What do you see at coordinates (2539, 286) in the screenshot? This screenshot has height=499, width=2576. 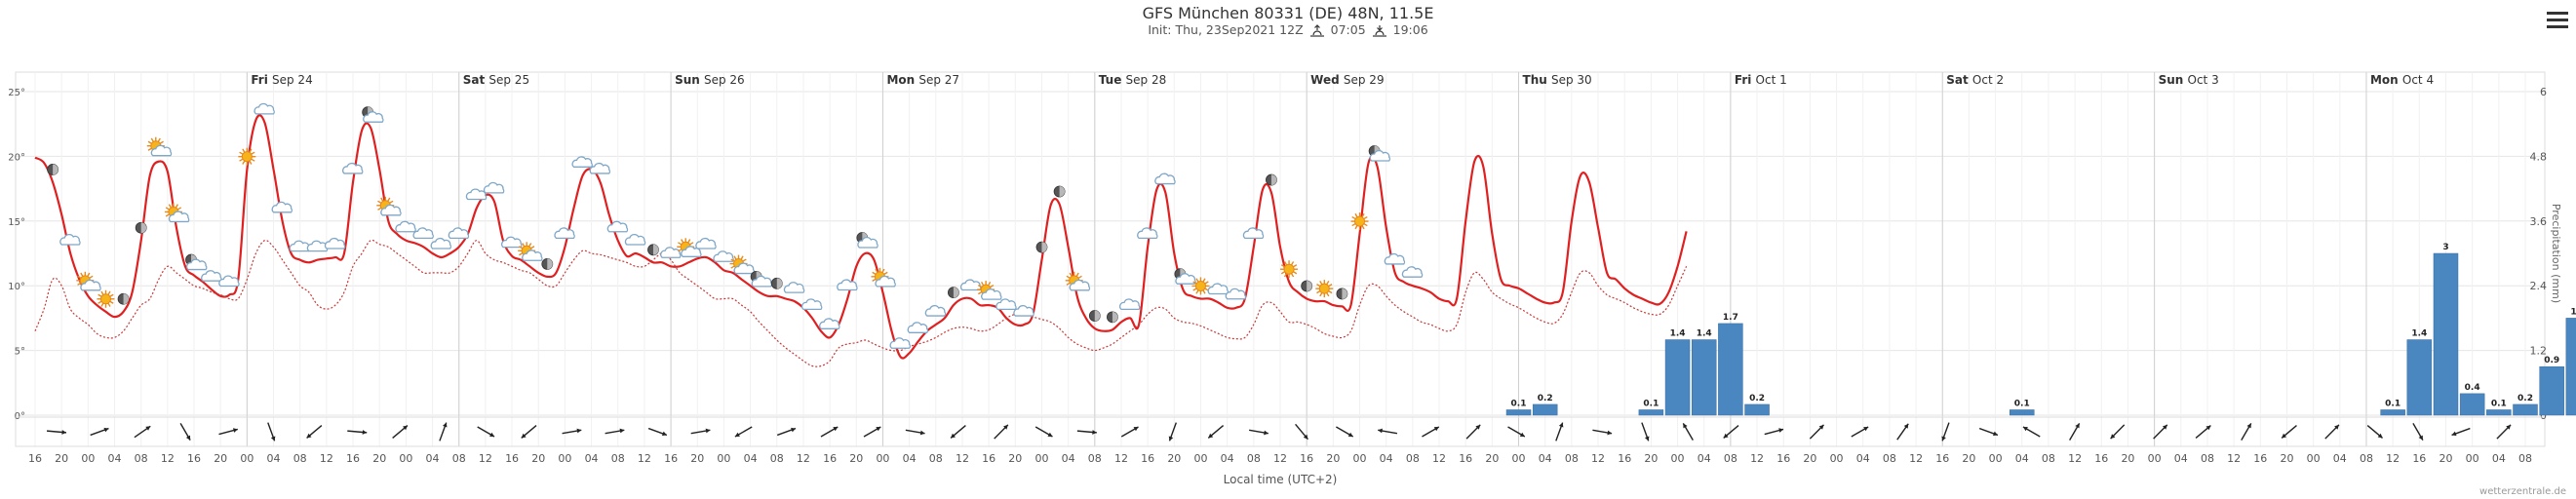 I see `y-right-tick-label: 2.4` at bounding box center [2539, 286].